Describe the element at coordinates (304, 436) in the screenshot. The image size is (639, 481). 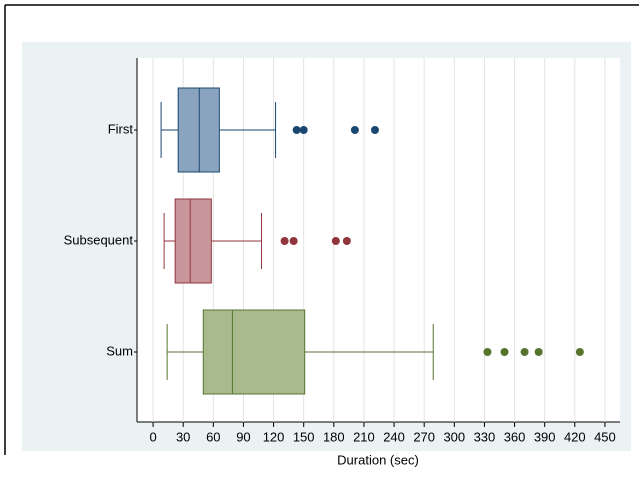
I see `x-tick-label: 150` at that location.